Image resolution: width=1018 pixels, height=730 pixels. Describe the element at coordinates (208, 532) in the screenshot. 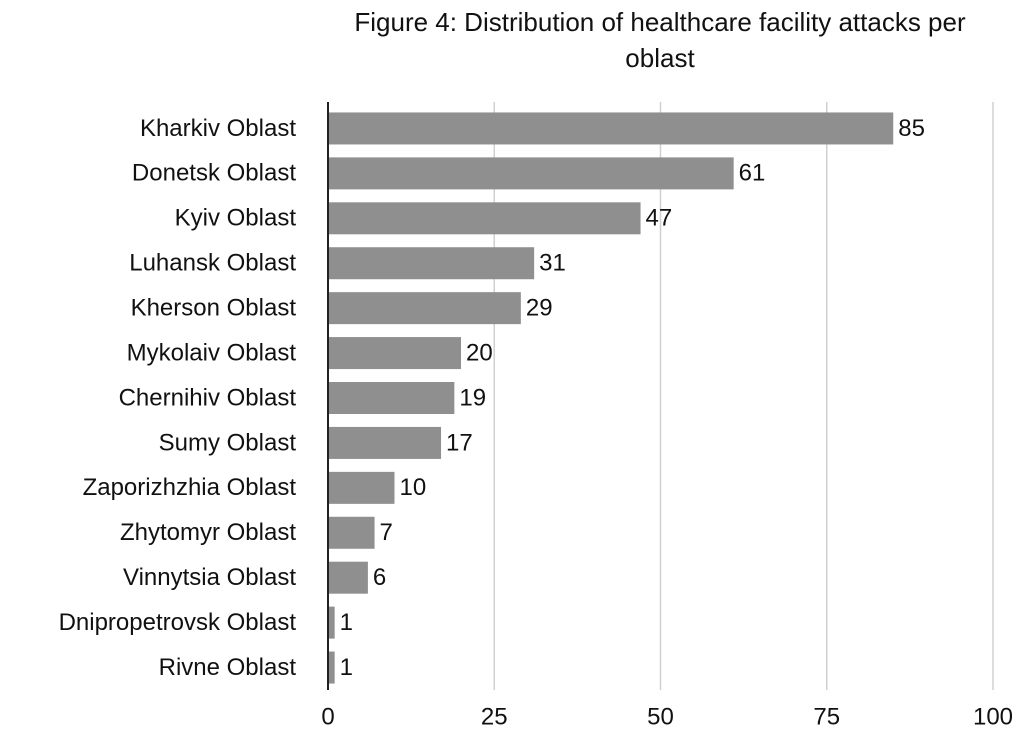

I see `y-tick-label: Zhytomyr Oblast` at that location.